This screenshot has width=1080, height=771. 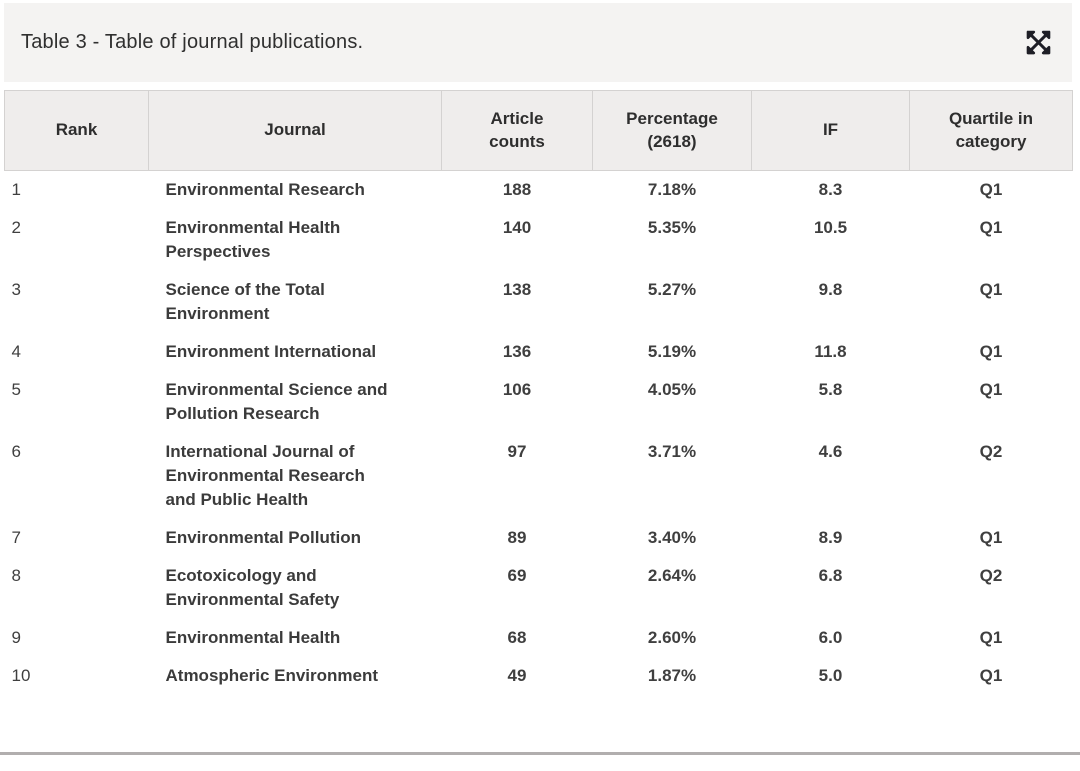 What do you see at coordinates (16, 389) in the screenshot?
I see `cell-rank: 5` at bounding box center [16, 389].